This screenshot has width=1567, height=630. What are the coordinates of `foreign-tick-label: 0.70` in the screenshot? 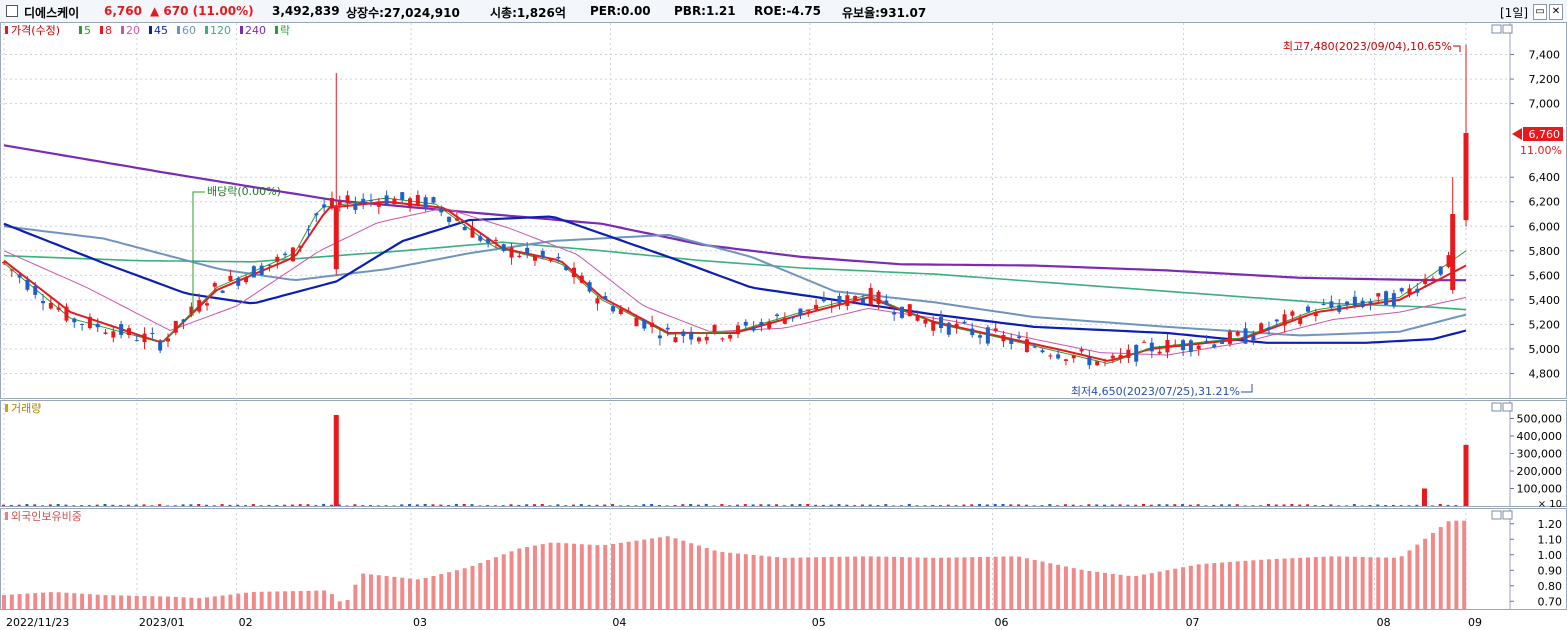 It's located at (1550, 601).